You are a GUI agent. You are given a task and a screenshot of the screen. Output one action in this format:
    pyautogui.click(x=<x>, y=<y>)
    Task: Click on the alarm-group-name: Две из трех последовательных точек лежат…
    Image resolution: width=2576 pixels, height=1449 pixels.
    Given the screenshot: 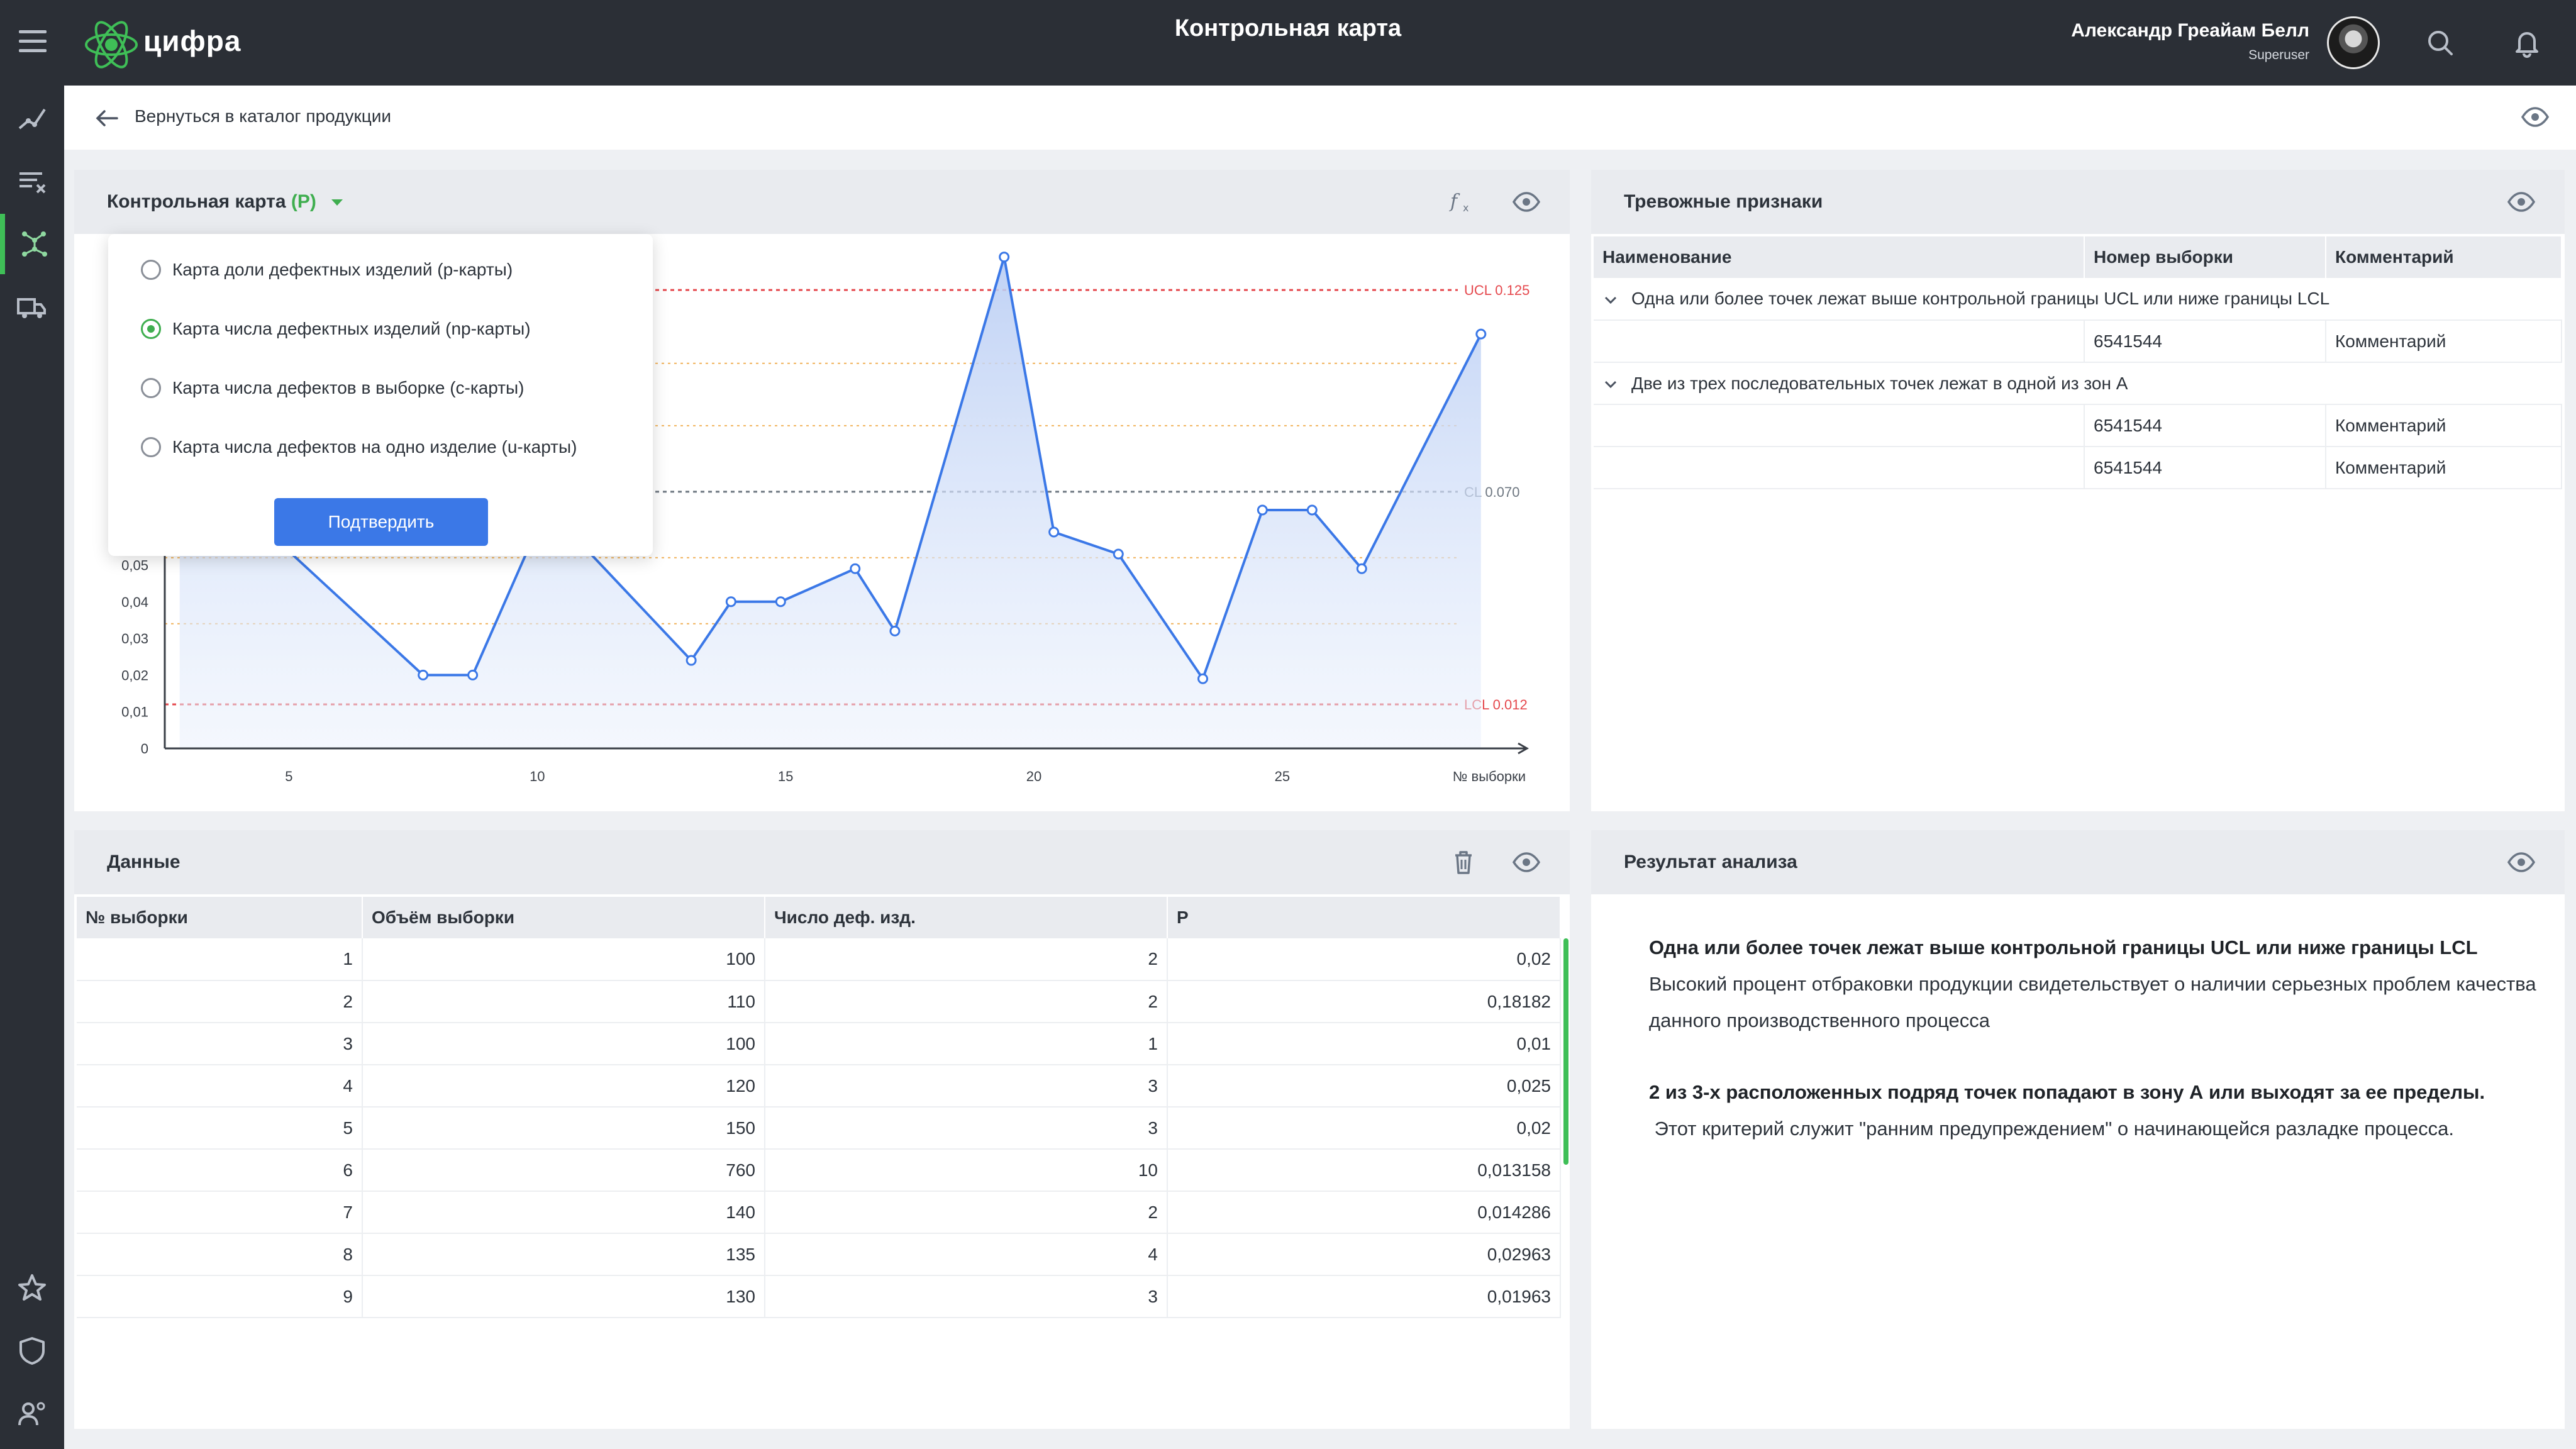 What is the action you would take?
    pyautogui.click(x=1879, y=383)
    